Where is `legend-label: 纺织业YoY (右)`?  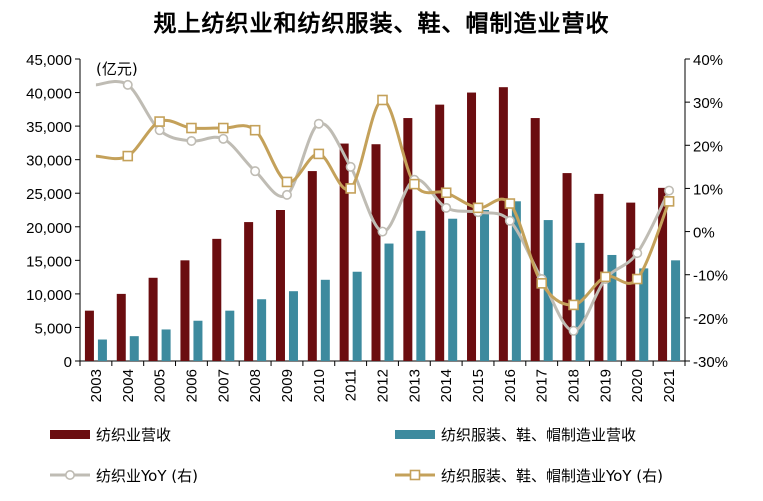 legend-label: 纺织业YoY (右) is located at coordinates (147, 476).